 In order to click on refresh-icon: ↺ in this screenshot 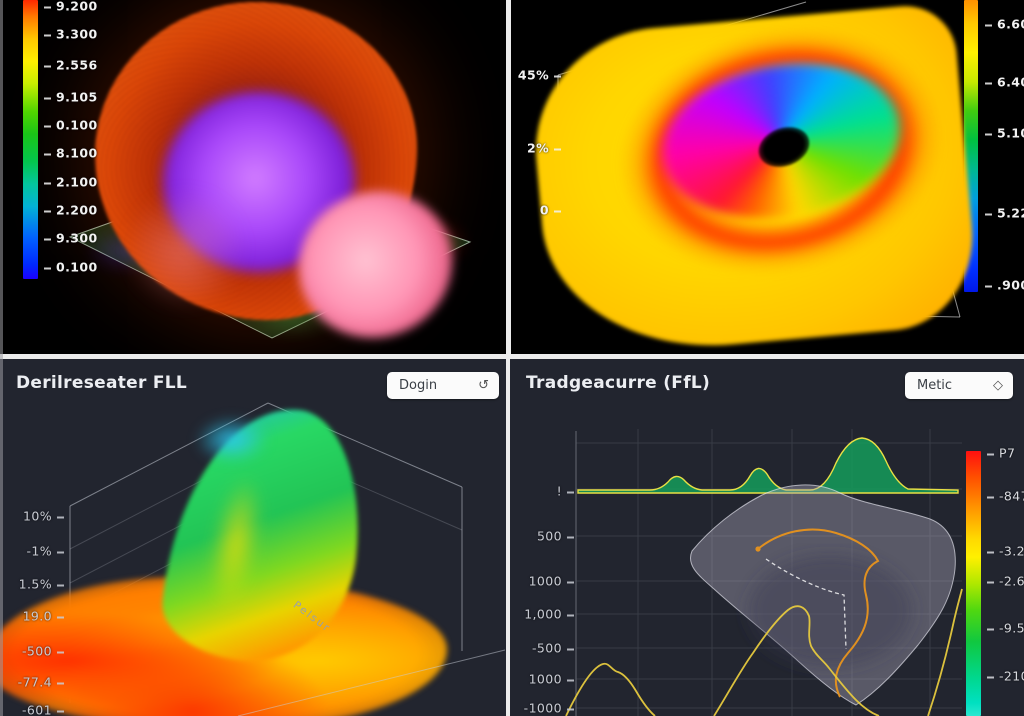, I will do `click(483, 385)`.